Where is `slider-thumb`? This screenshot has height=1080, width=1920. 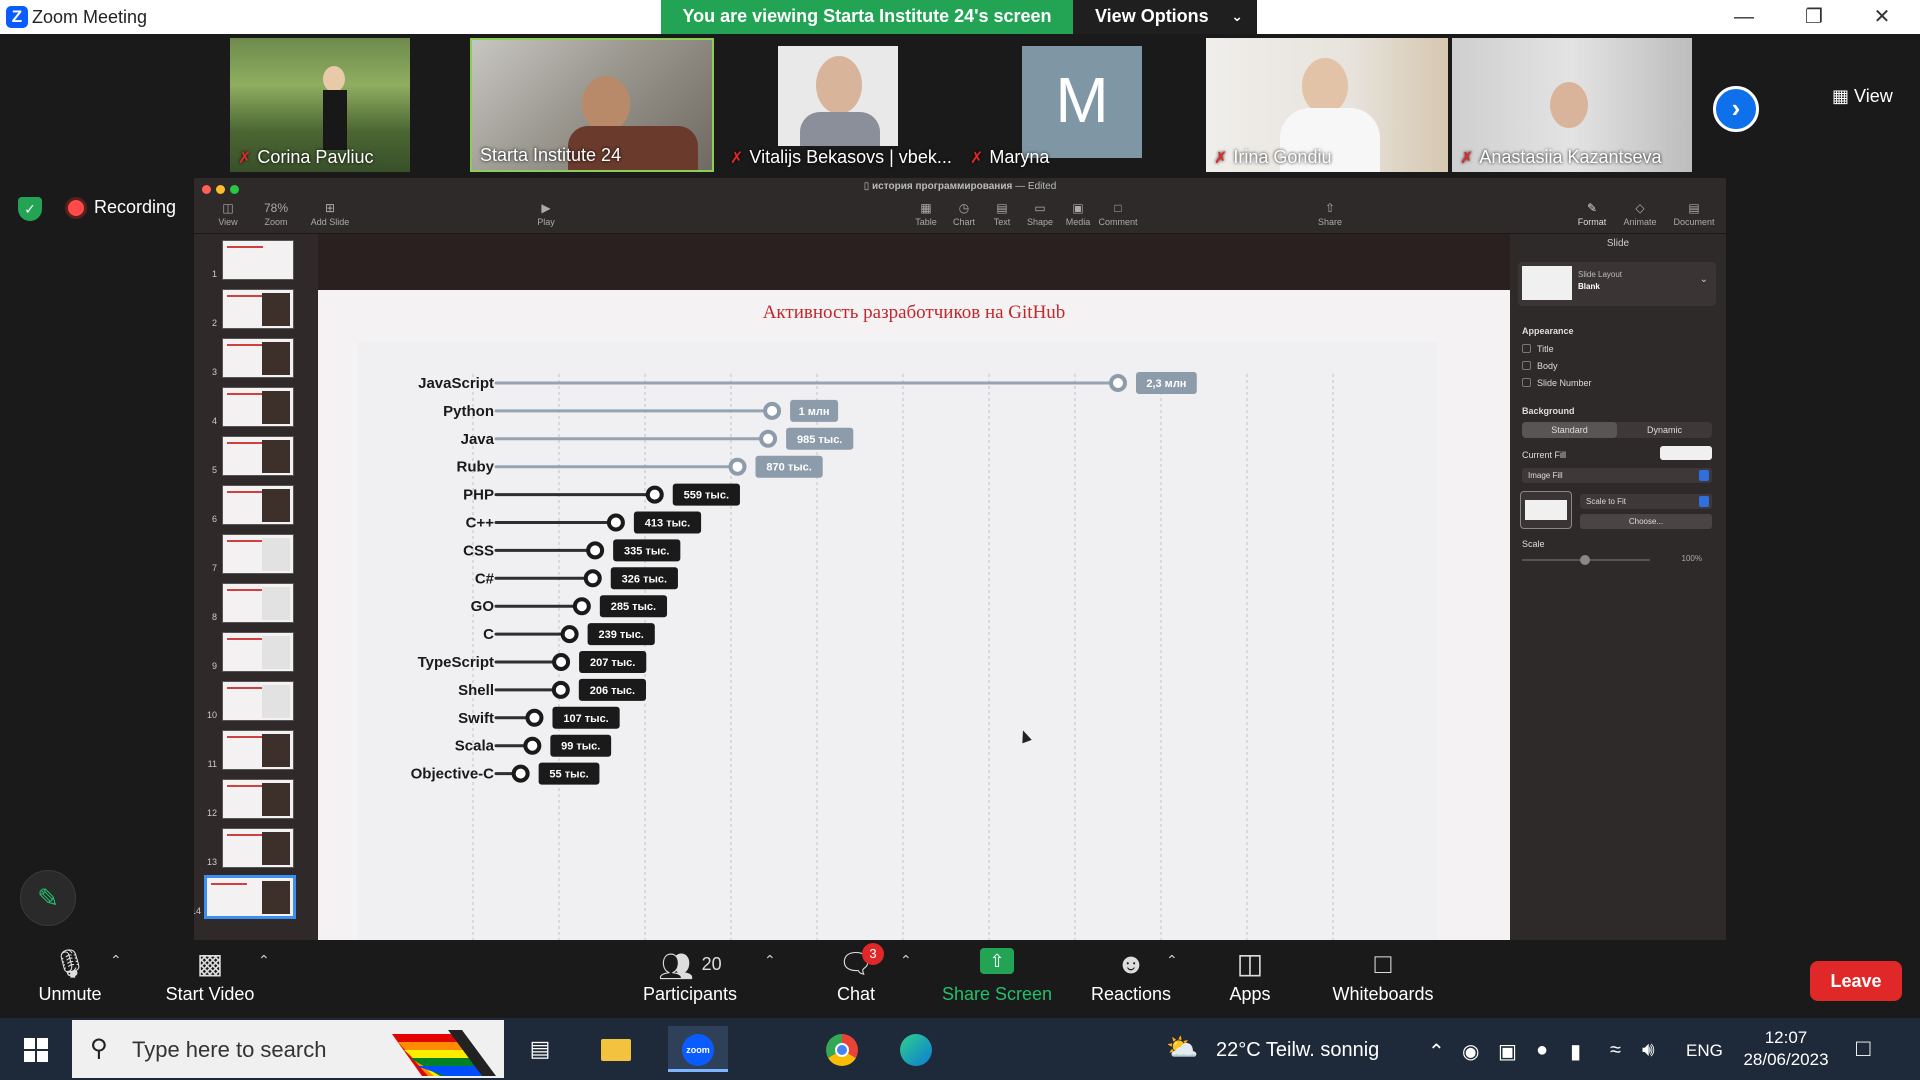 slider-thumb is located at coordinates (1585, 560).